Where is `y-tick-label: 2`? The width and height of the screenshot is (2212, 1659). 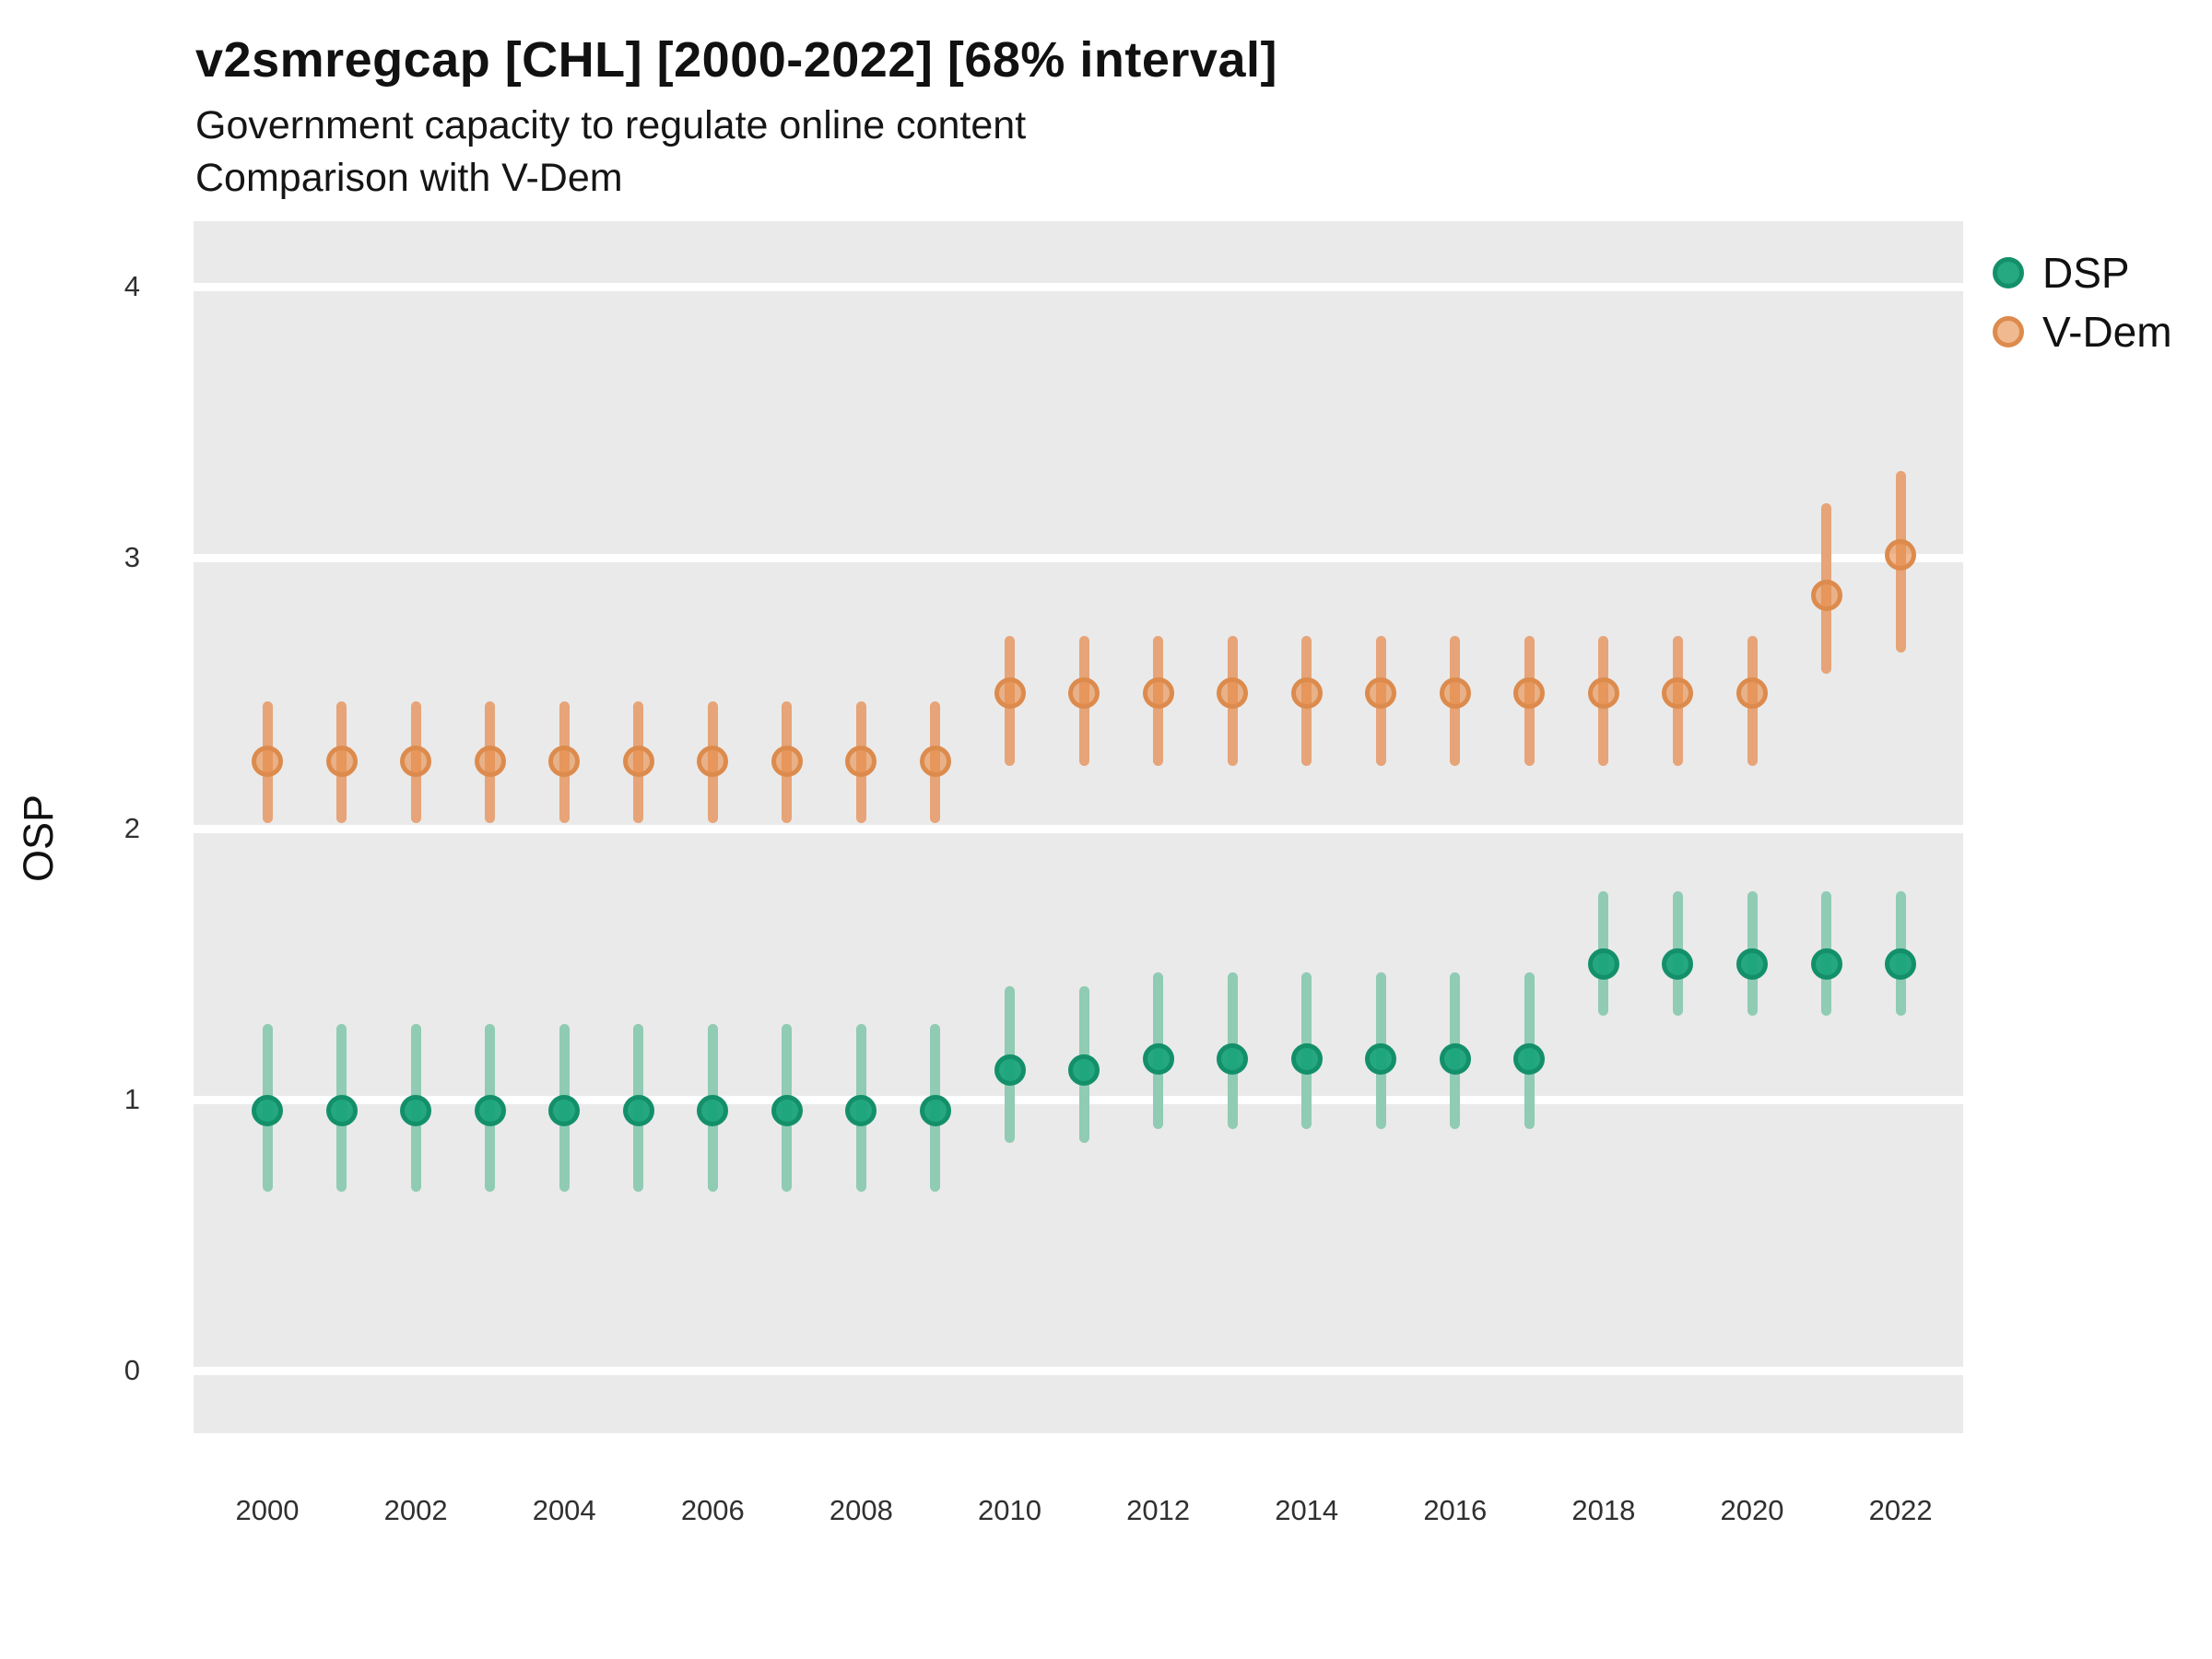 y-tick-label: 2 is located at coordinates (132, 828).